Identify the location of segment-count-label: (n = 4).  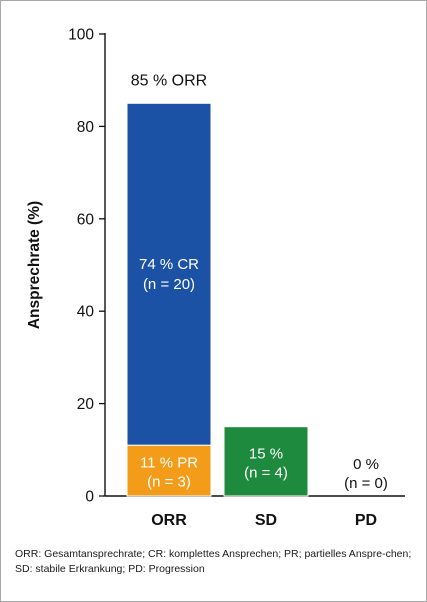
(266, 472).